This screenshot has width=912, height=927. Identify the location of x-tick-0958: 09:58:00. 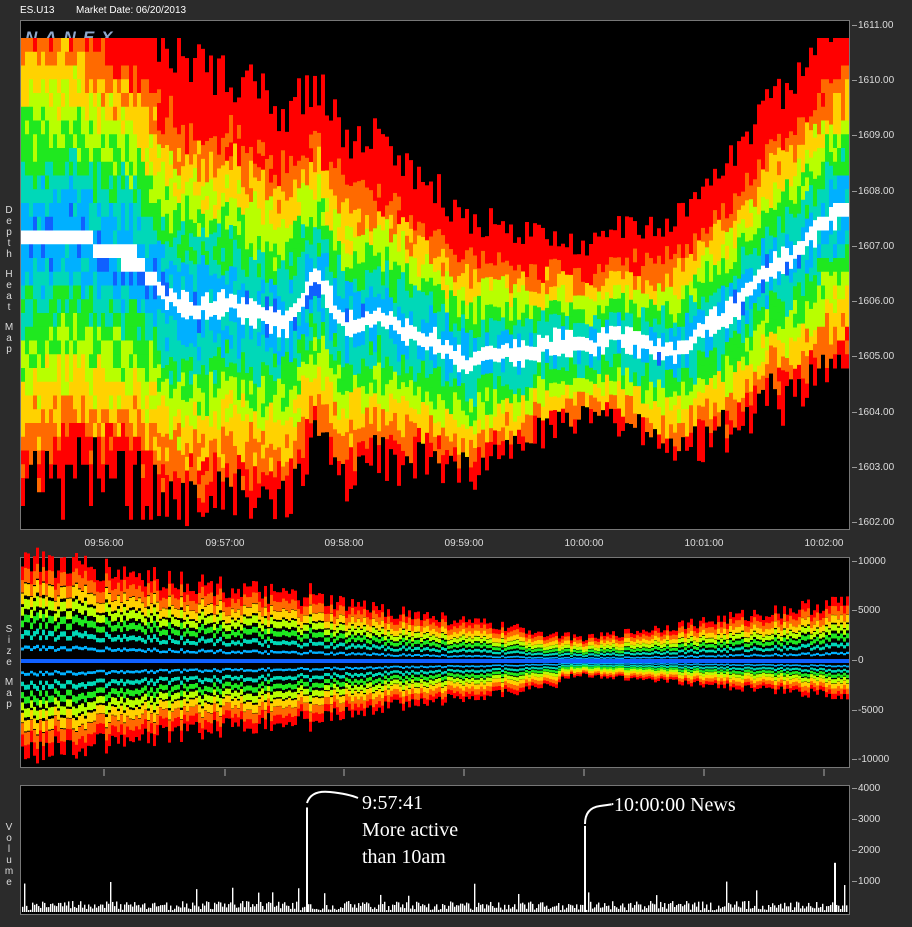
(344, 543).